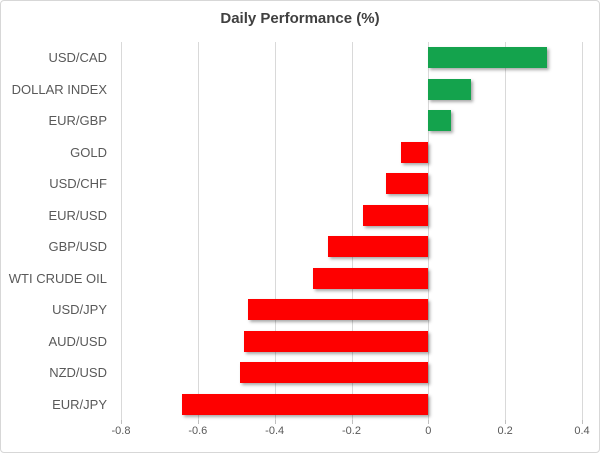 This screenshot has height=453, width=600. I want to click on axis-tick-0.2, so click(506, 422).